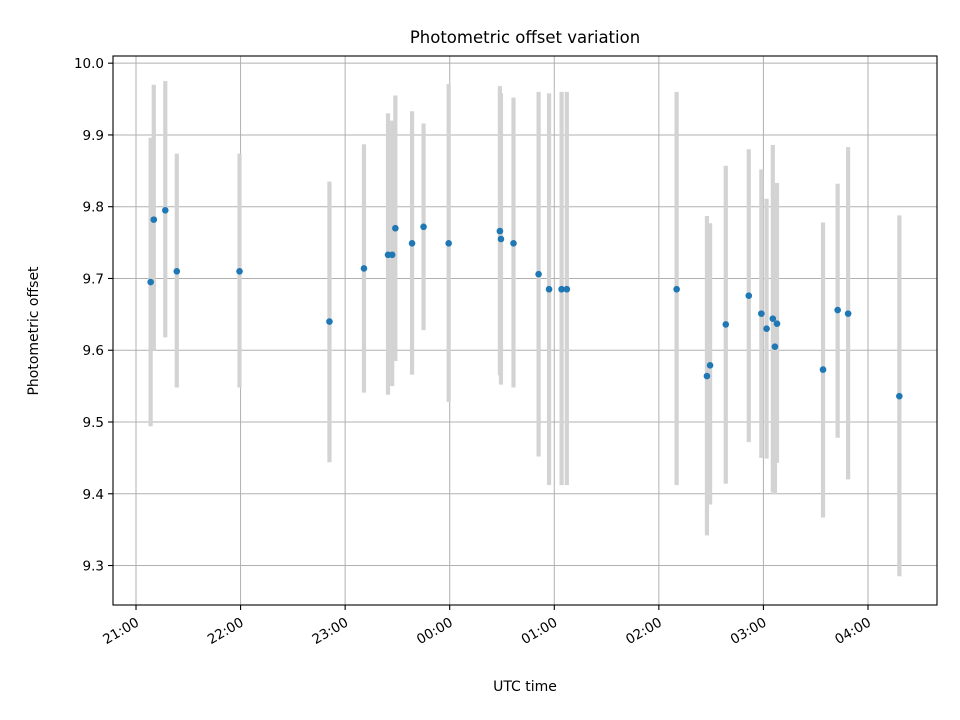 The height and width of the screenshot is (720, 960). I want to click on x-axis: 21:00 22:00 23:00 00:00 01:00 02:00 03:00 04:00, so click(487, 626).